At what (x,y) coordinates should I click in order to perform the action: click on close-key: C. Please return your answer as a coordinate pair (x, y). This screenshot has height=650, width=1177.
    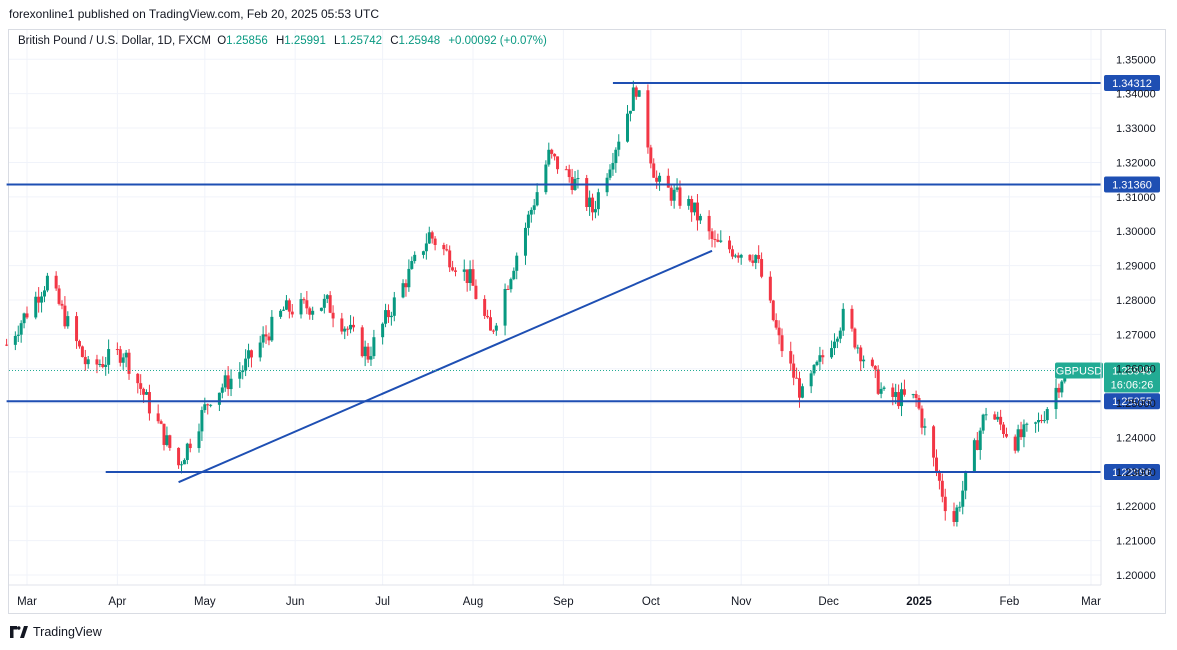
    Looking at the image, I should click on (394, 41).